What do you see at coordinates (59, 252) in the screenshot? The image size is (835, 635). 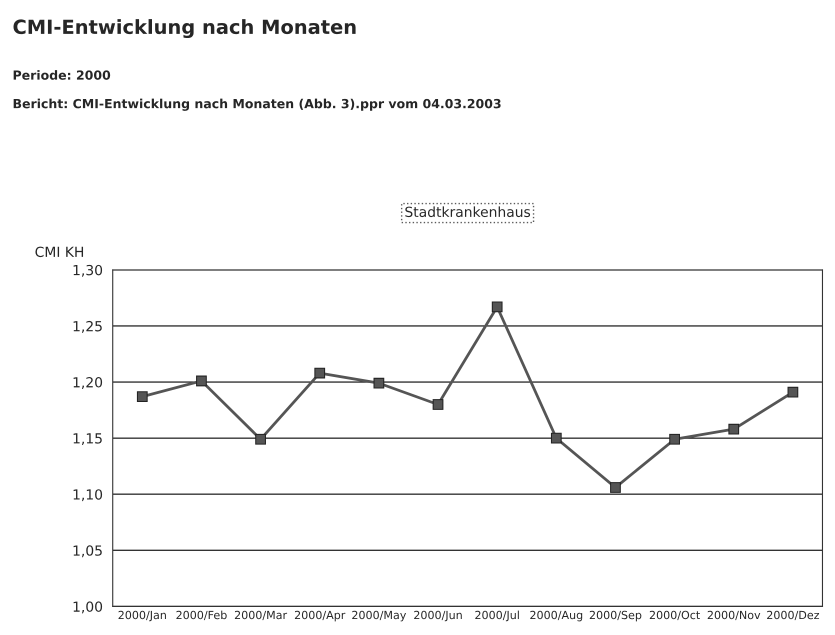 I see `y-axis-title: CMI KH` at bounding box center [59, 252].